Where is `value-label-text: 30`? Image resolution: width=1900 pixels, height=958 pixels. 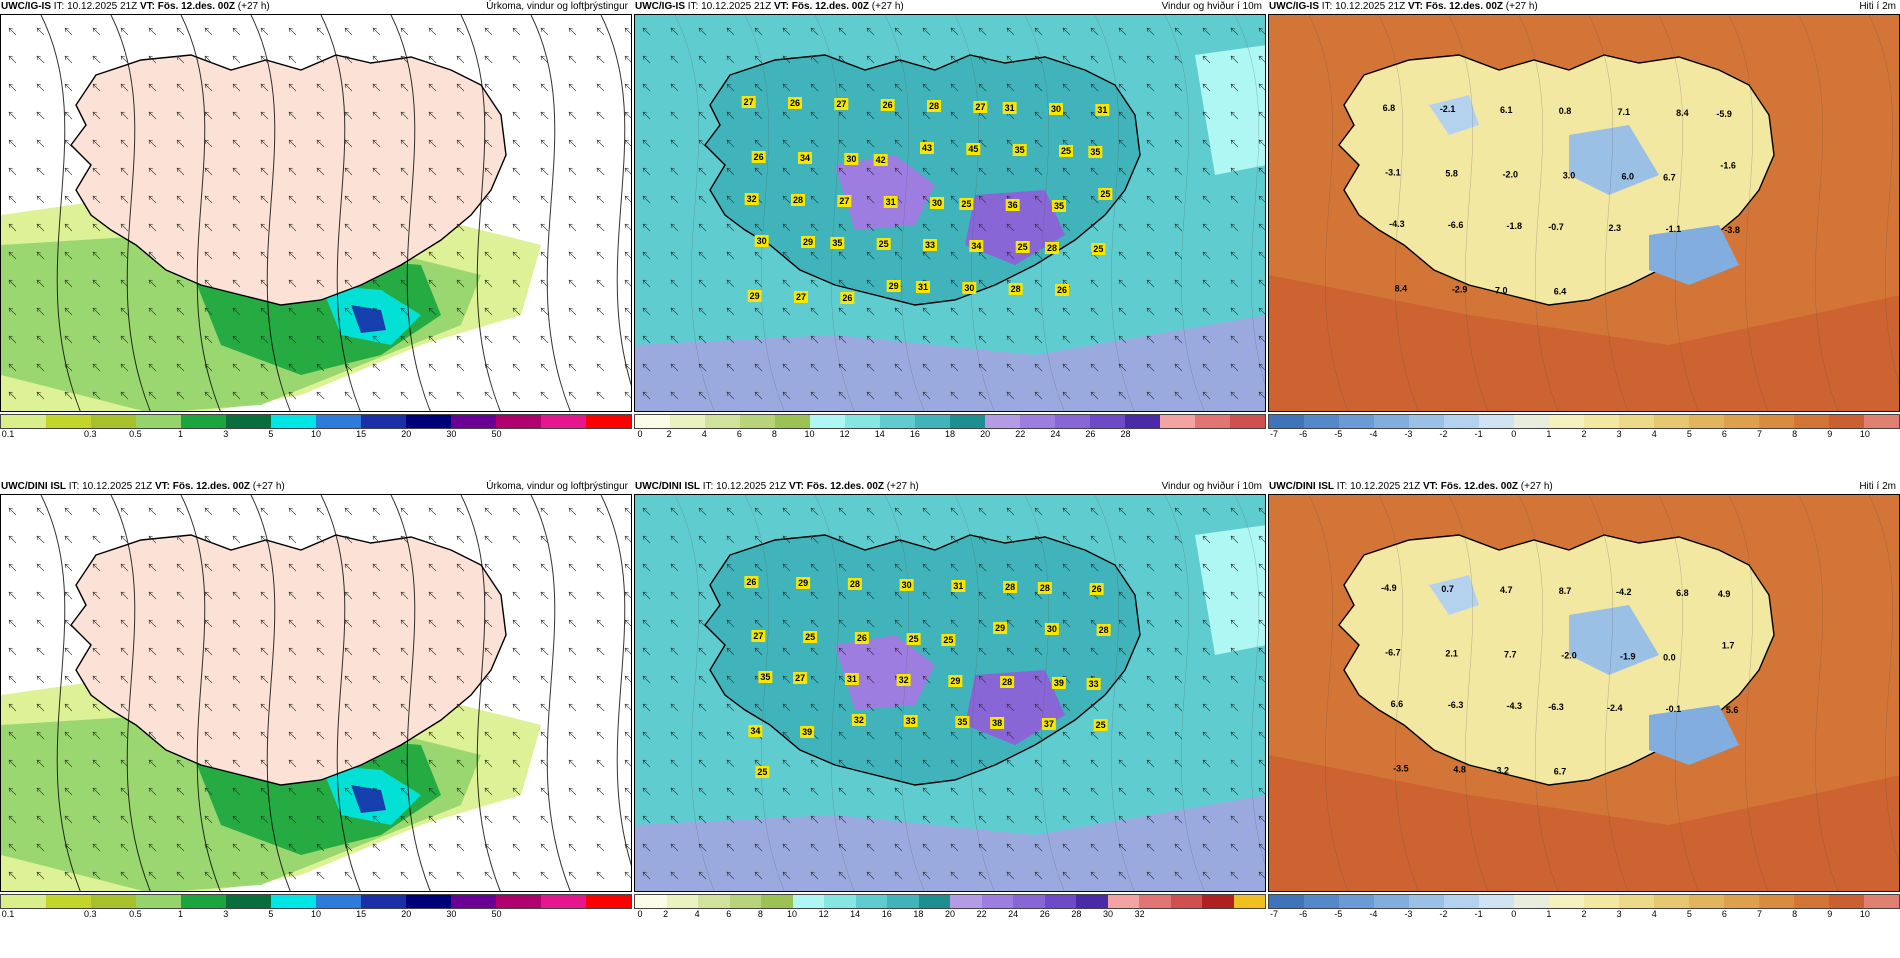
value-label-text: 30 is located at coordinates (851, 159).